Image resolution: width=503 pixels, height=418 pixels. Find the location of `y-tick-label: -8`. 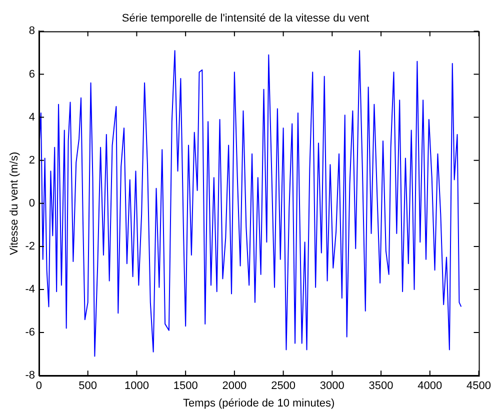

y-tick-label: -8 is located at coordinates (30, 376).